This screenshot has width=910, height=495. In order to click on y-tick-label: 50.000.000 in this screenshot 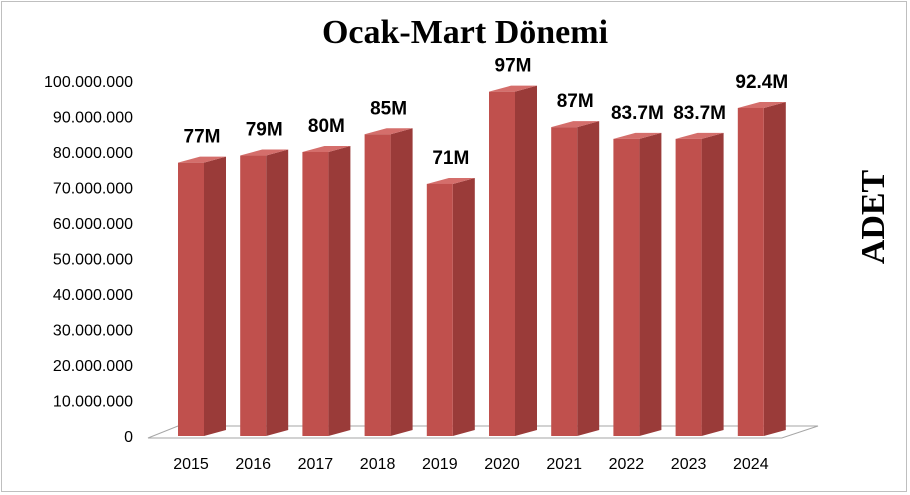, I will do `click(93, 260)`.